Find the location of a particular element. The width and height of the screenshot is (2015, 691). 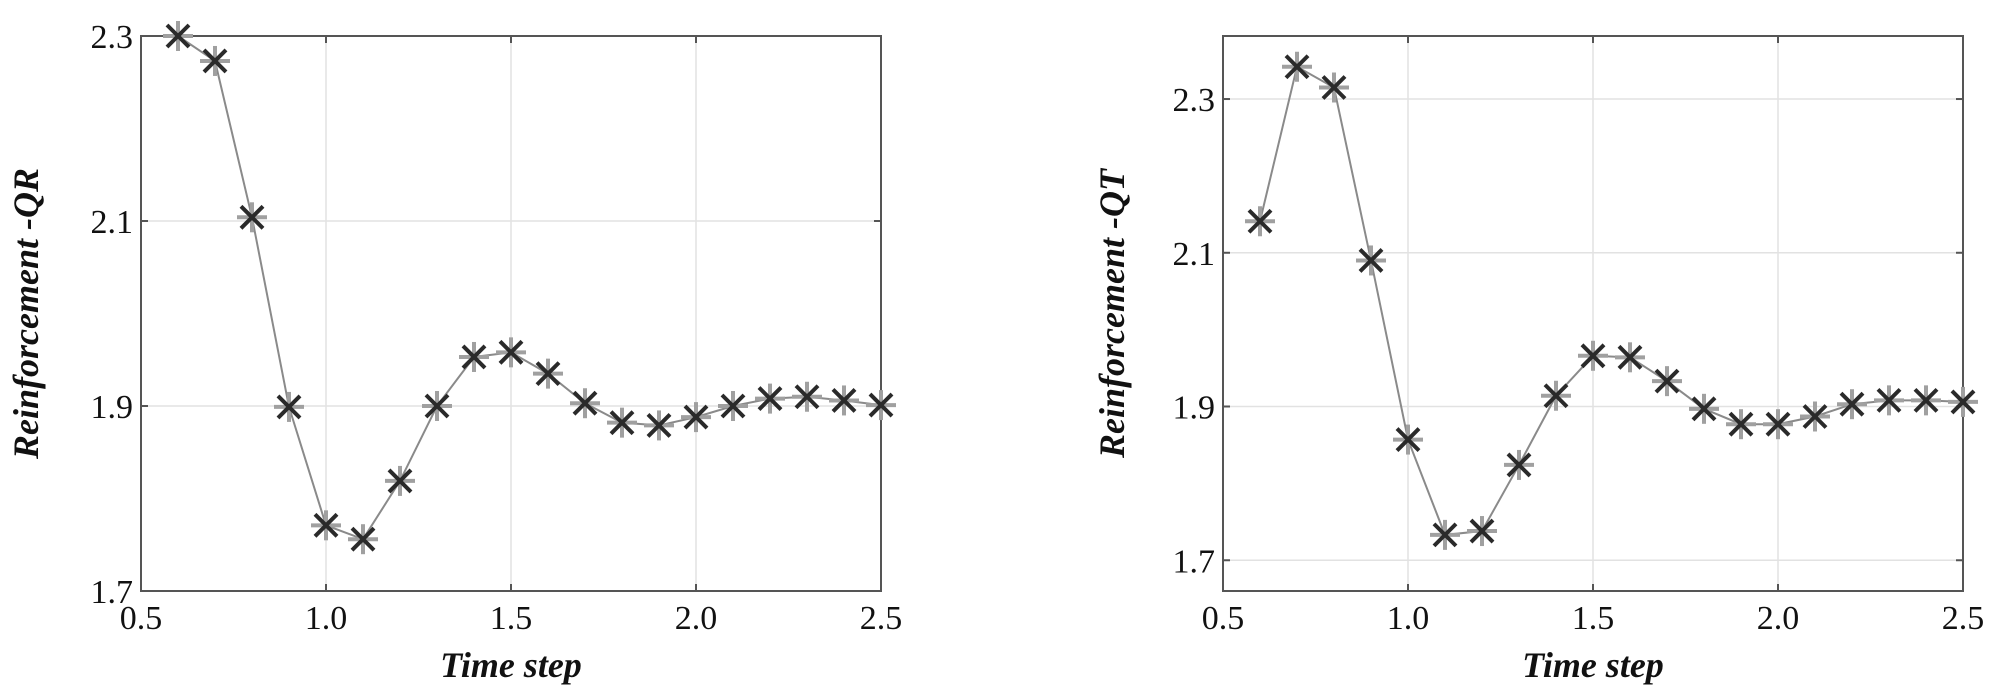

y-axis-label: Reinforcement -QT is located at coordinates (1112, 313).